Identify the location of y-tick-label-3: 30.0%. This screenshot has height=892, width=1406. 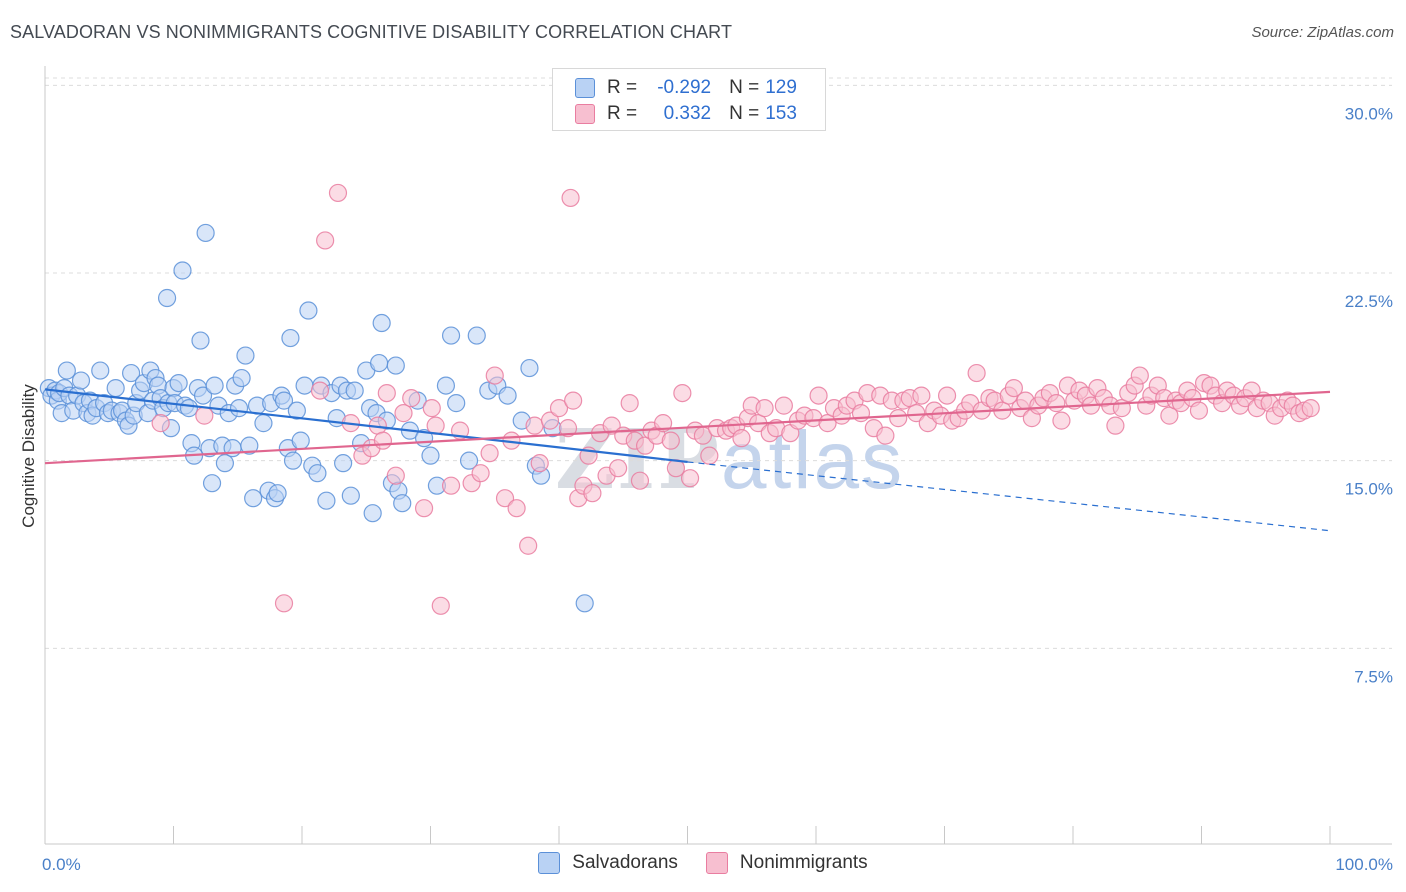
(1369, 113).